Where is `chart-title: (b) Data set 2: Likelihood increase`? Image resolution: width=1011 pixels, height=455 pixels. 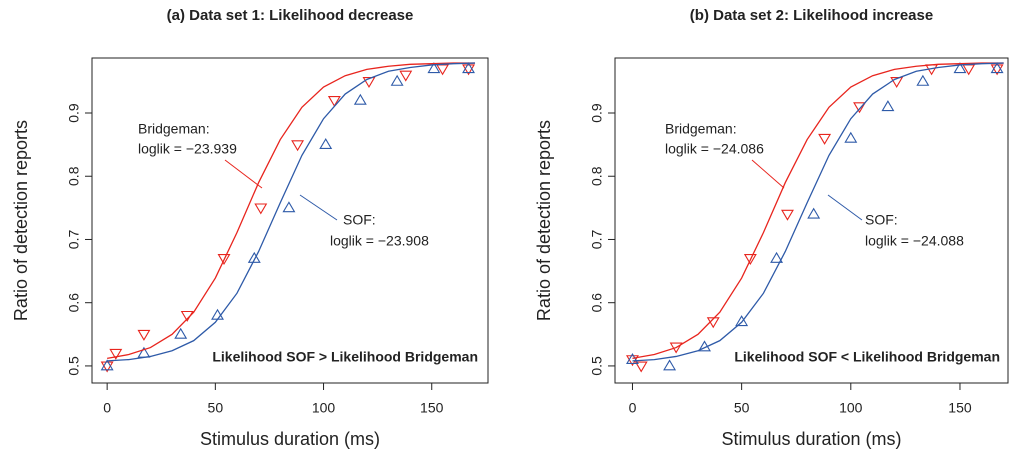
chart-title: (b) Data set 2: Likelihood increase is located at coordinates (811, 15).